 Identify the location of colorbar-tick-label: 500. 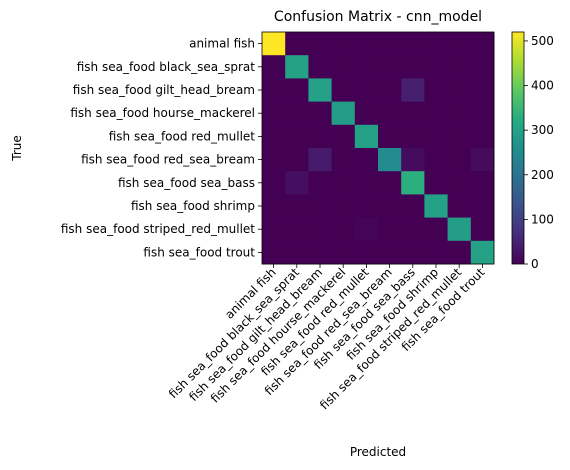
(542, 41).